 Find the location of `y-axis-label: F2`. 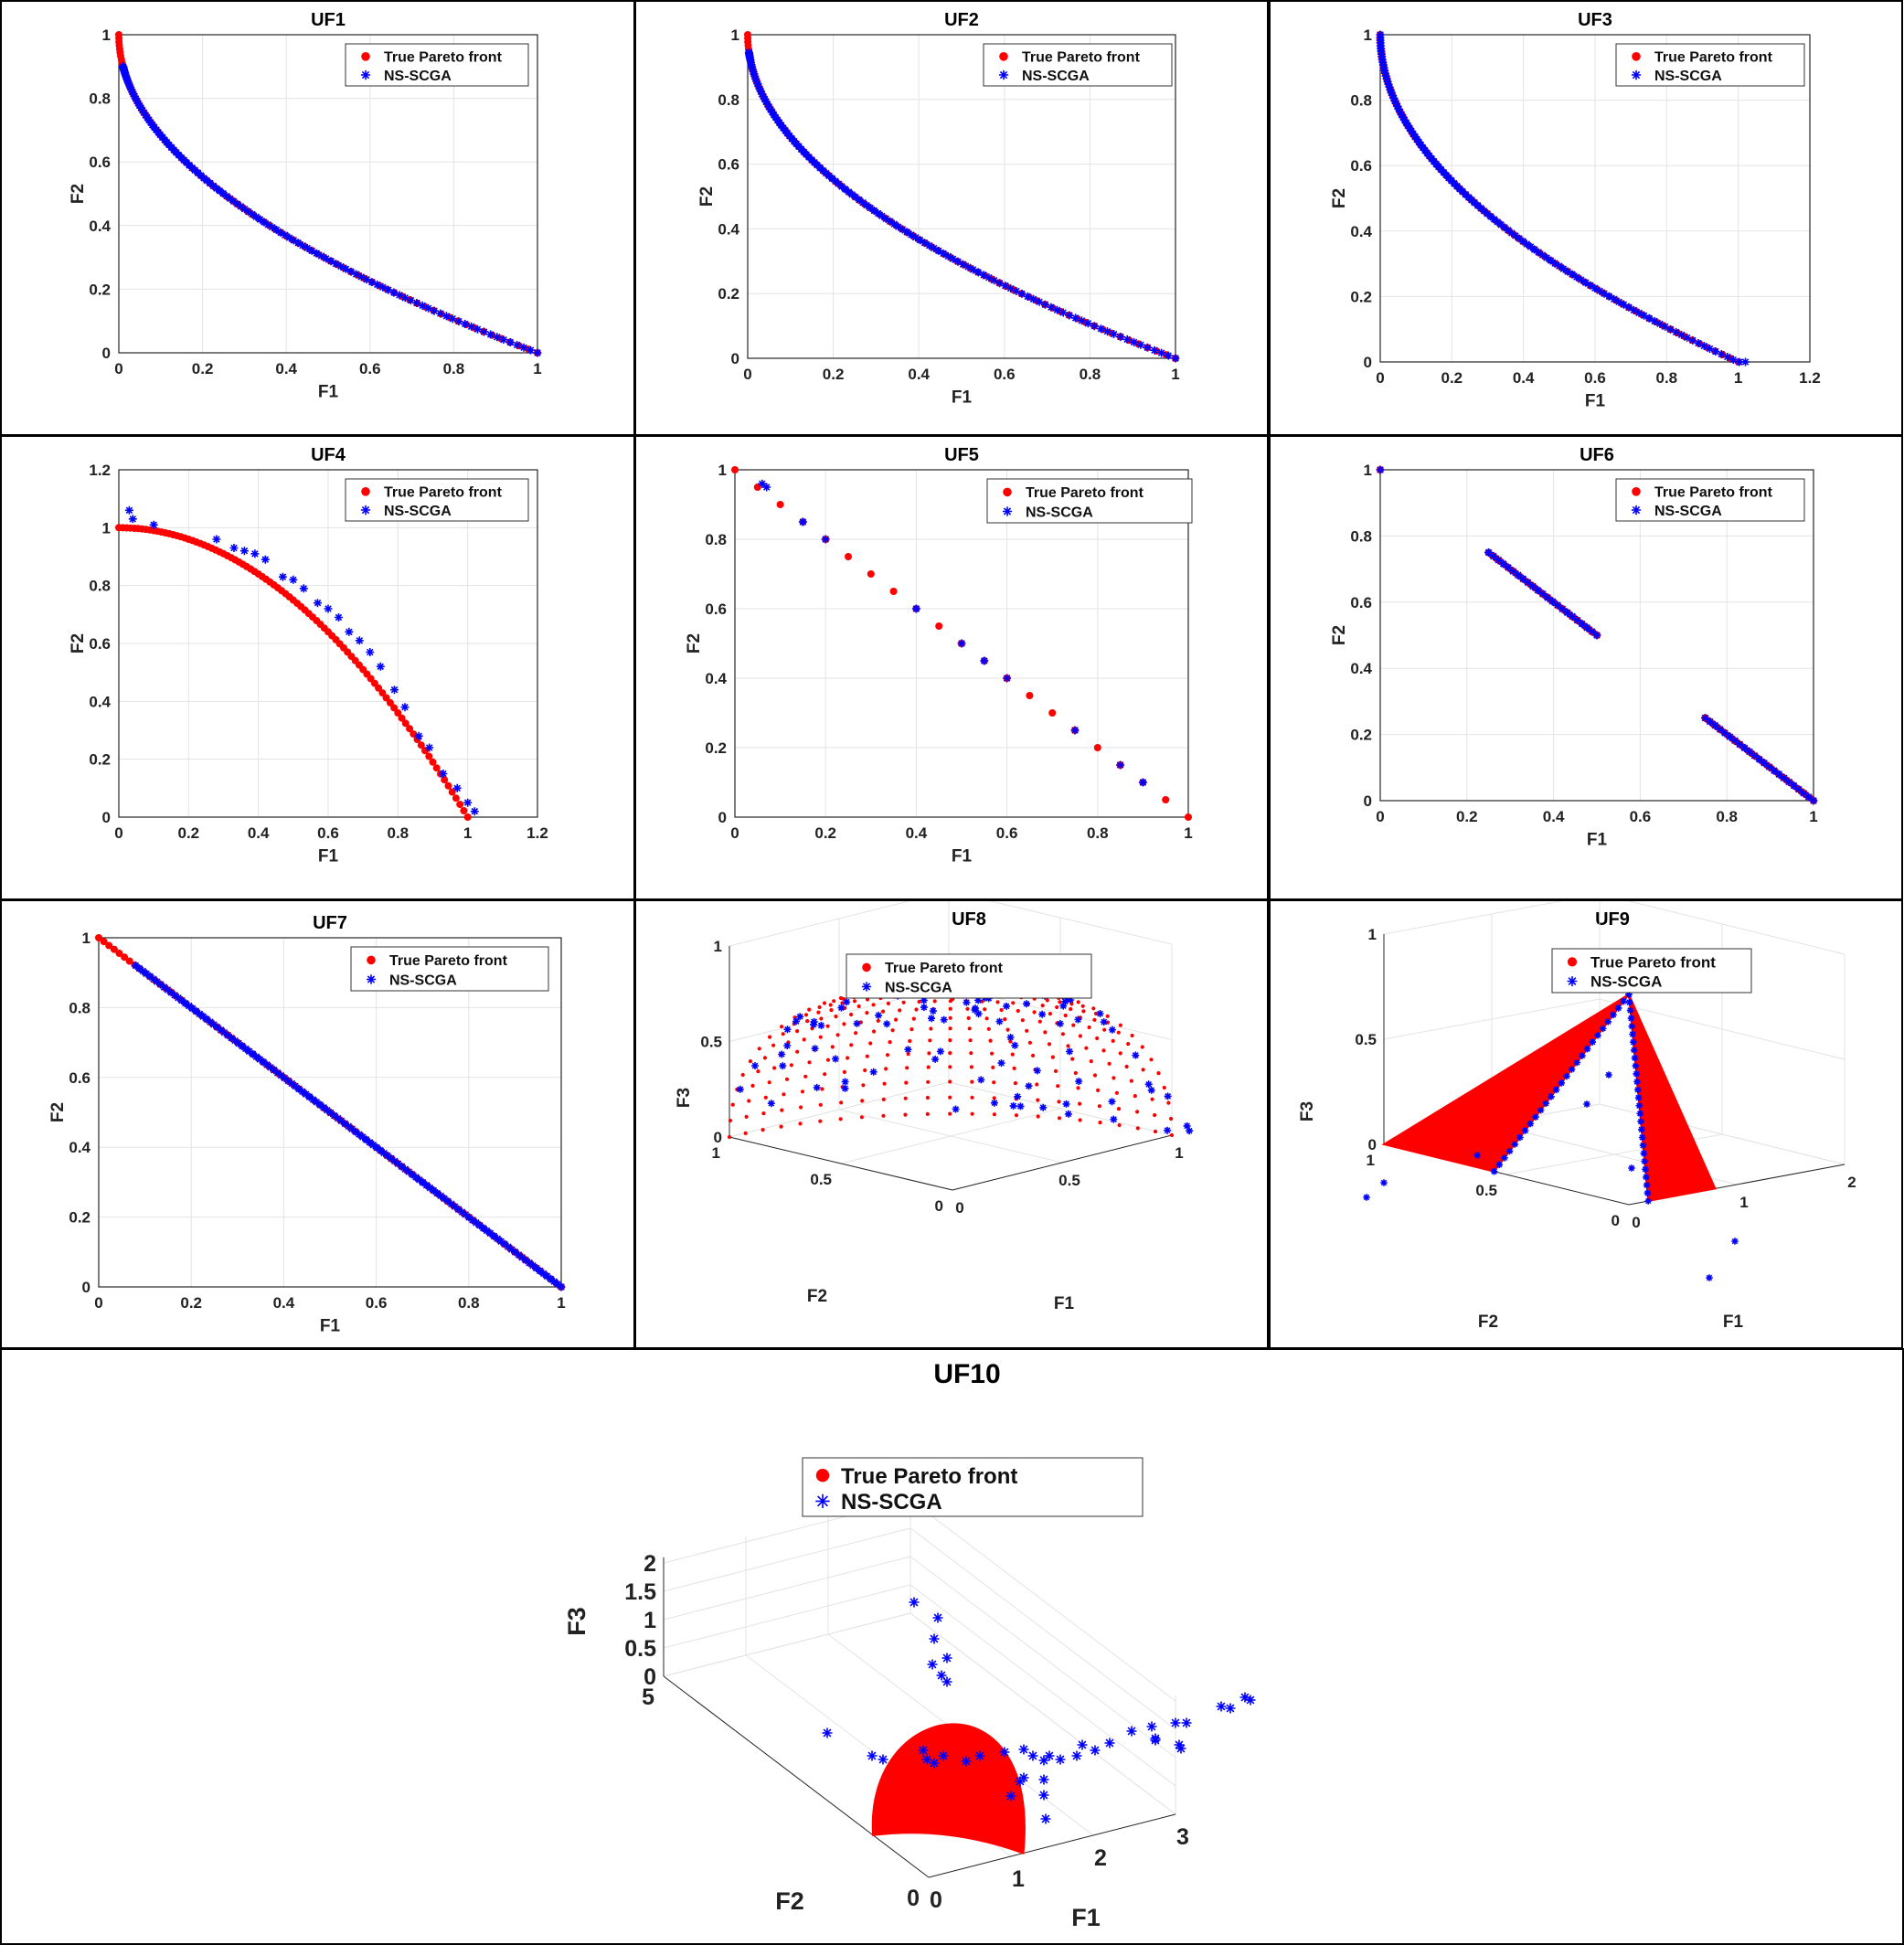

y-axis-label: F2 is located at coordinates (1340, 198).